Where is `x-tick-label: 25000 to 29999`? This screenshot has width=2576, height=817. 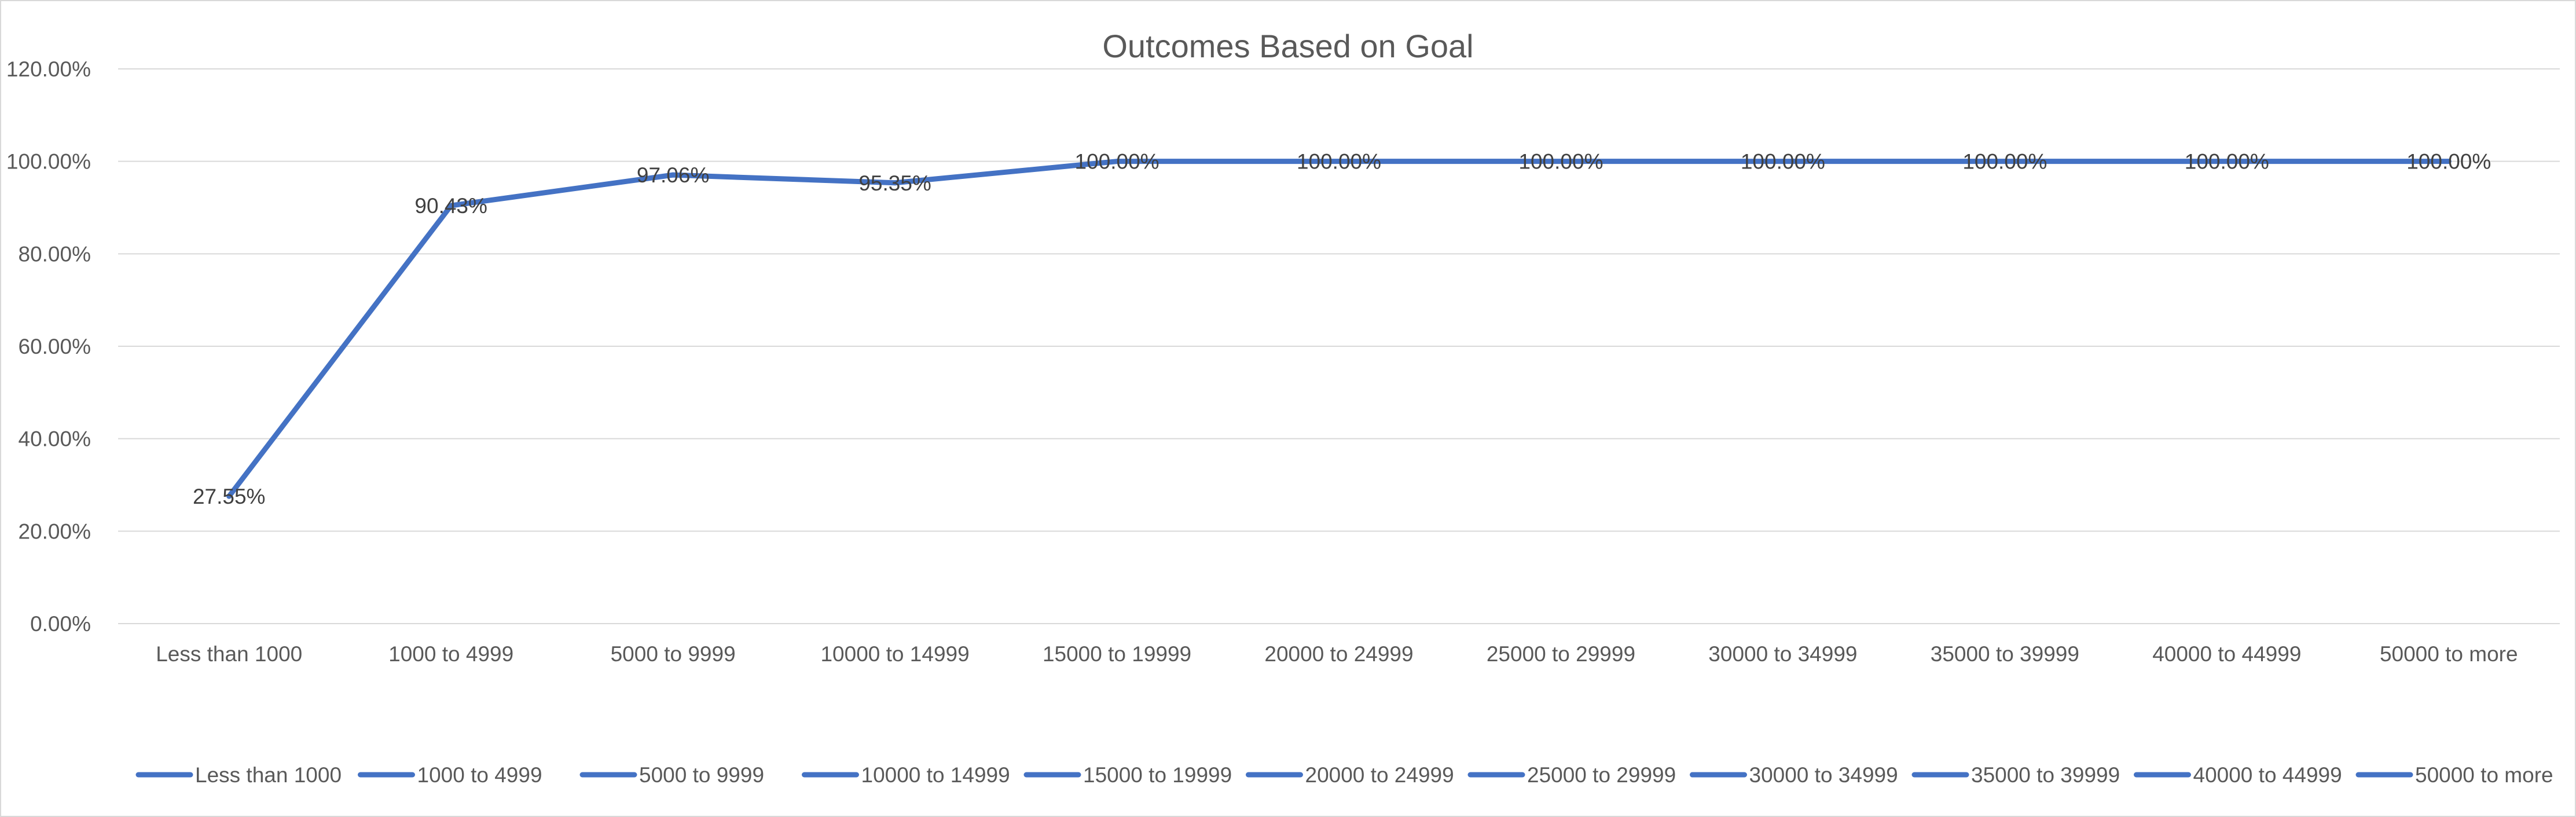
x-tick-label: 25000 to 29999 is located at coordinates (1561, 654).